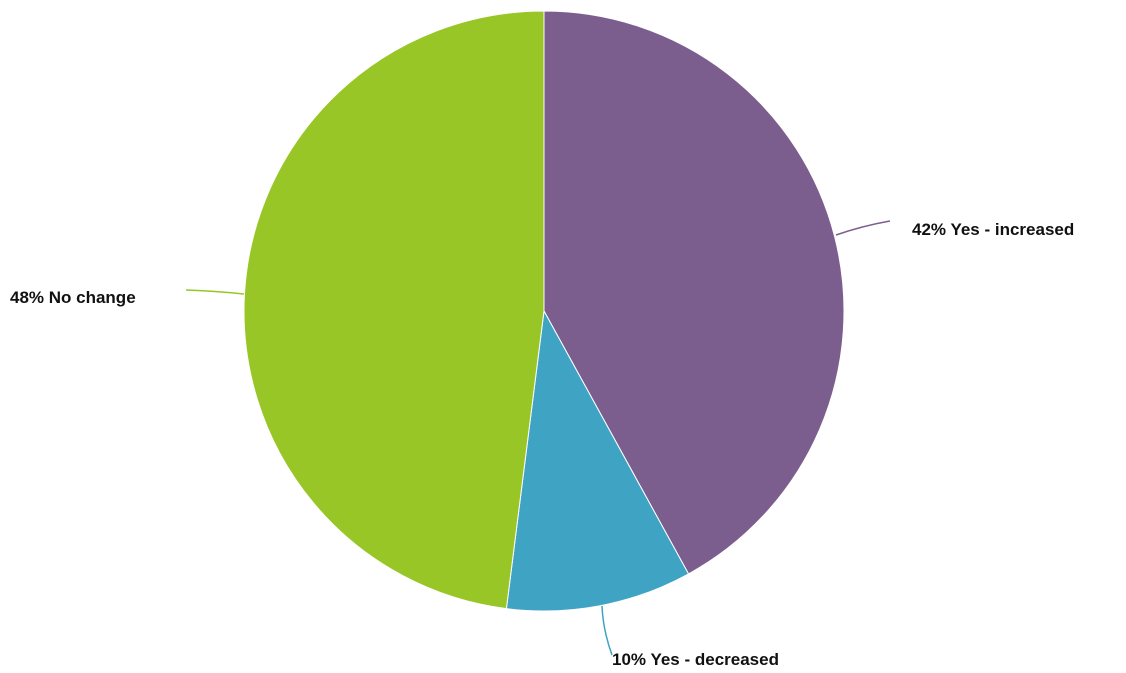 The width and height of the screenshot is (1126, 673). Describe the element at coordinates (597, 460) in the screenshot. I see `pie-slice-yes-decreased` at that location.